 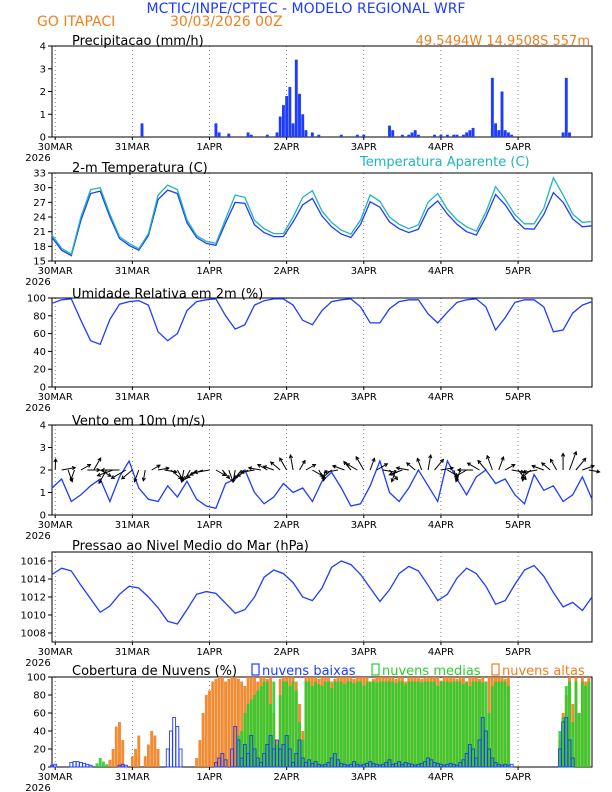 What do you see at coordinates (209, 777) in the screenshot?
I see `x-tick-label: 1APR` at bounding box center [209, 777].